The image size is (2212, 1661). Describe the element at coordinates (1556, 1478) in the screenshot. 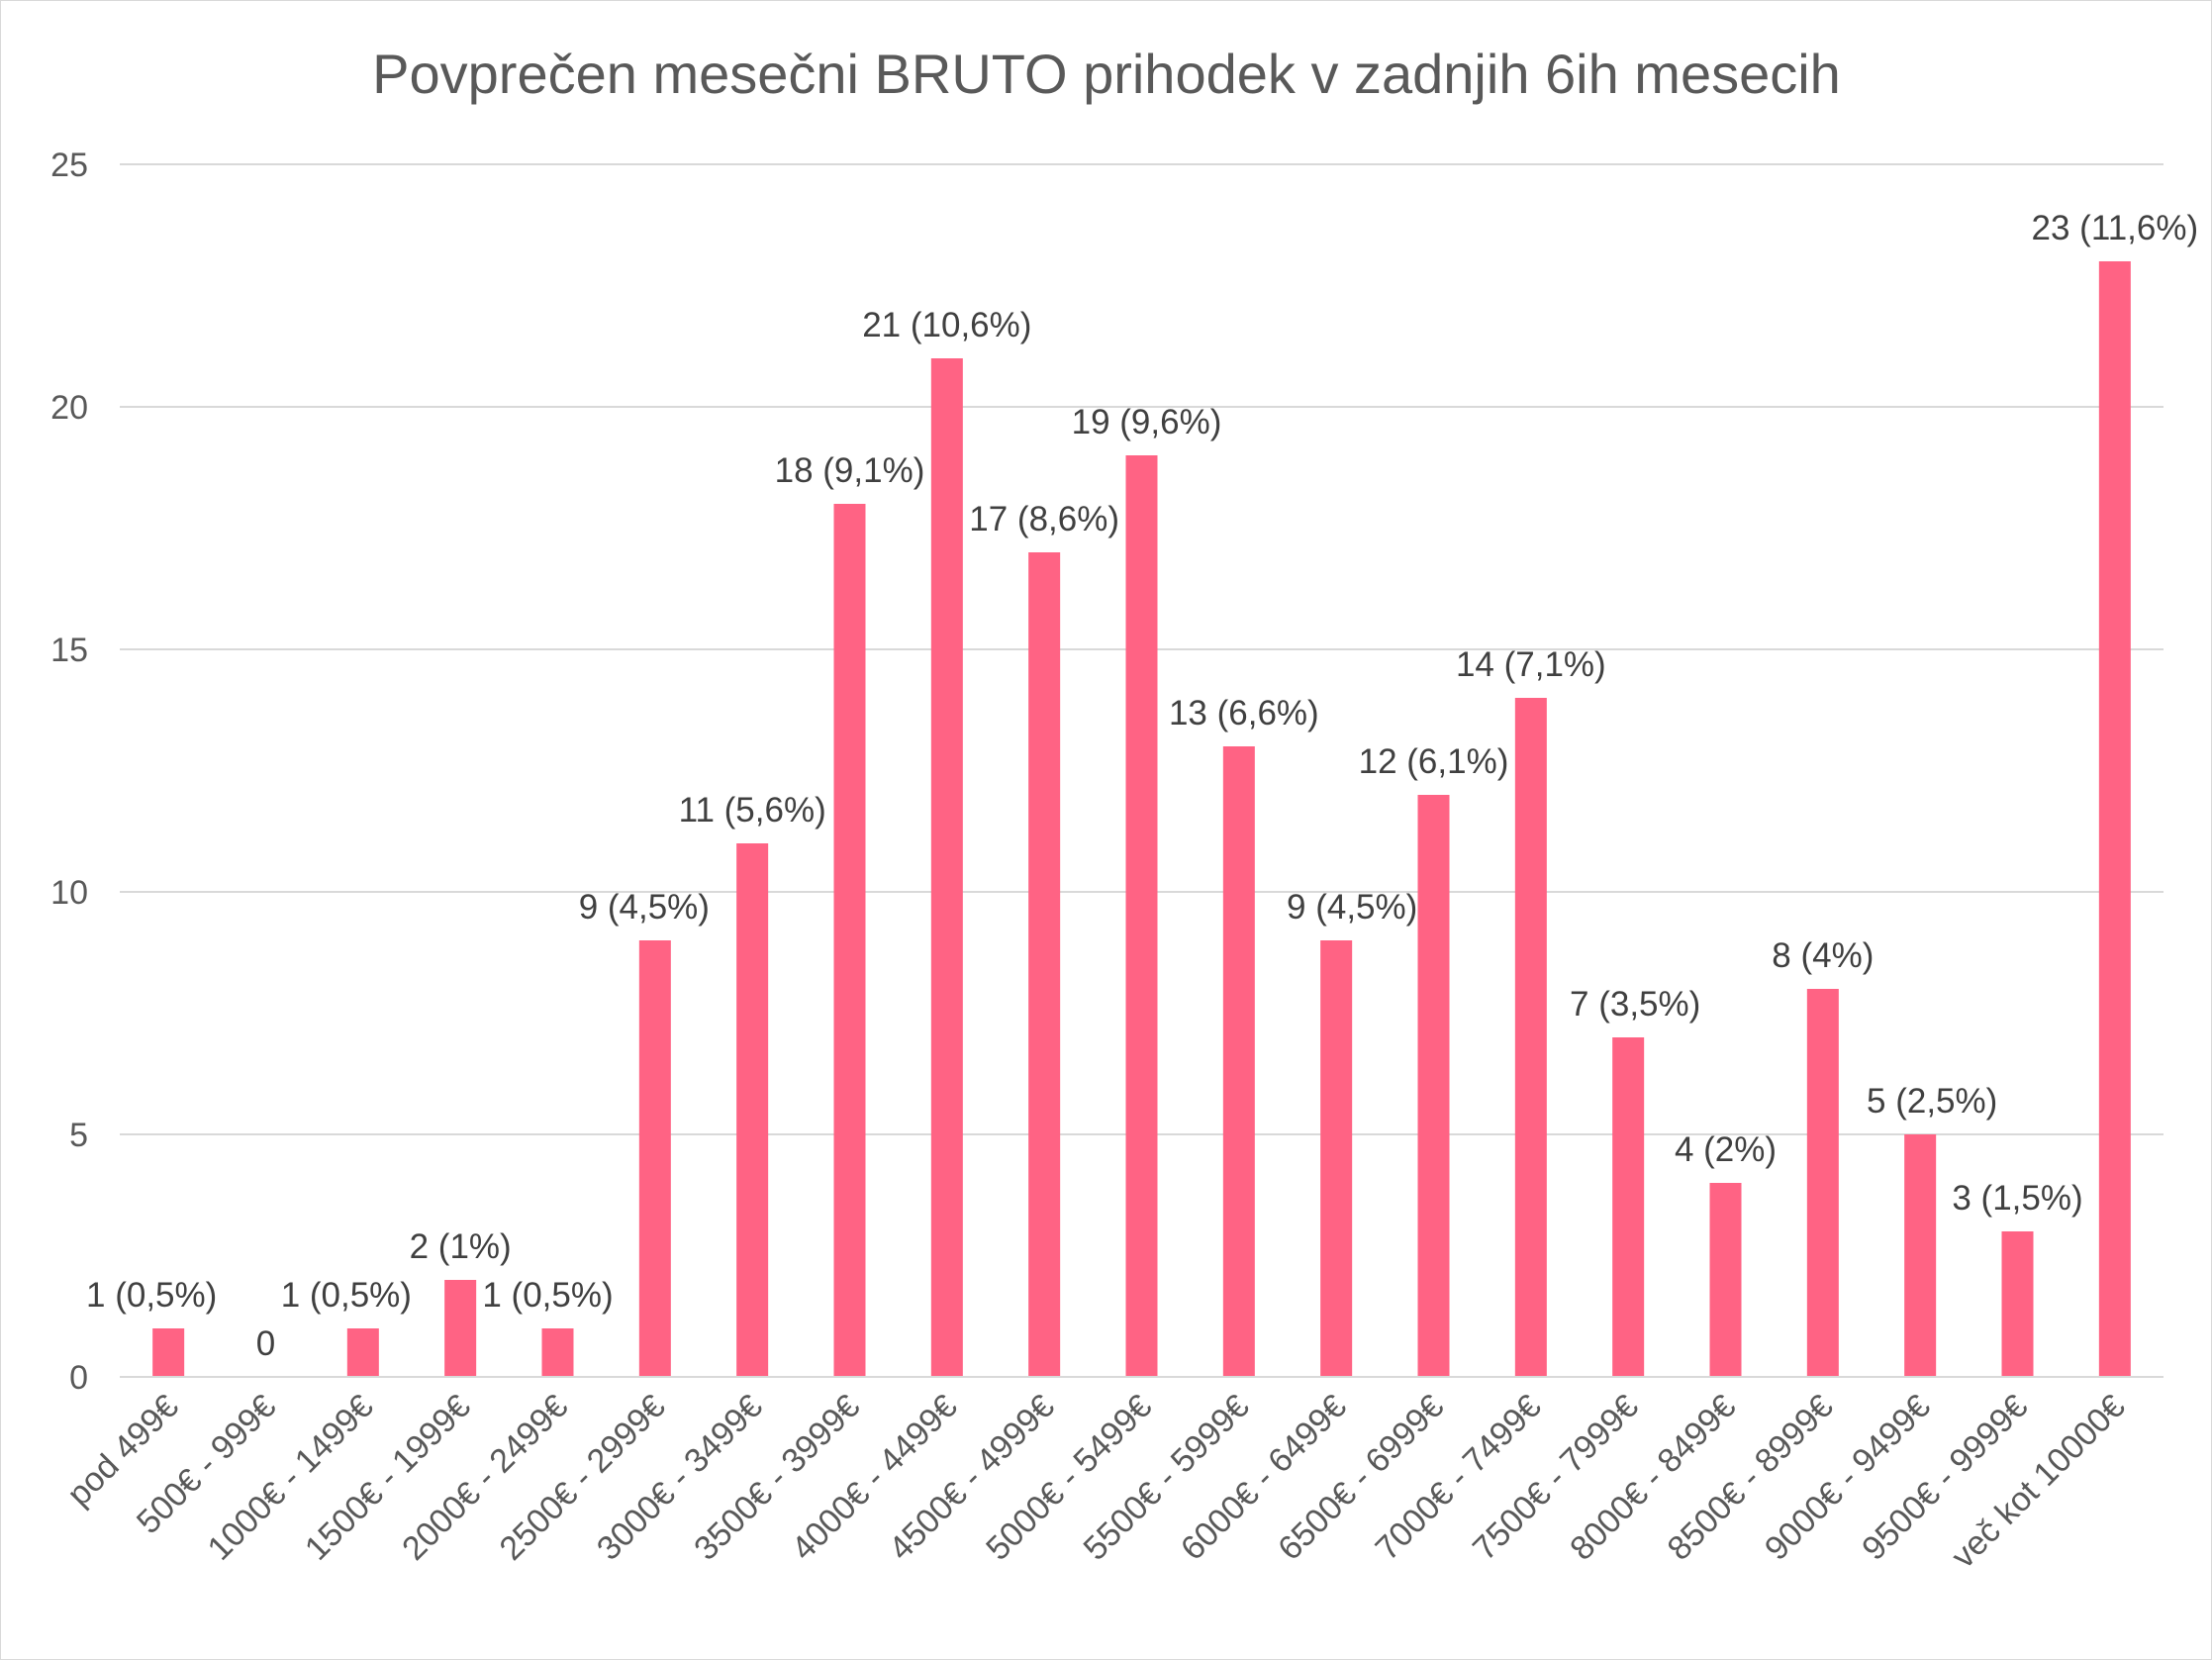

I see `x-category-label: 7500€ - 7999€` at that location.